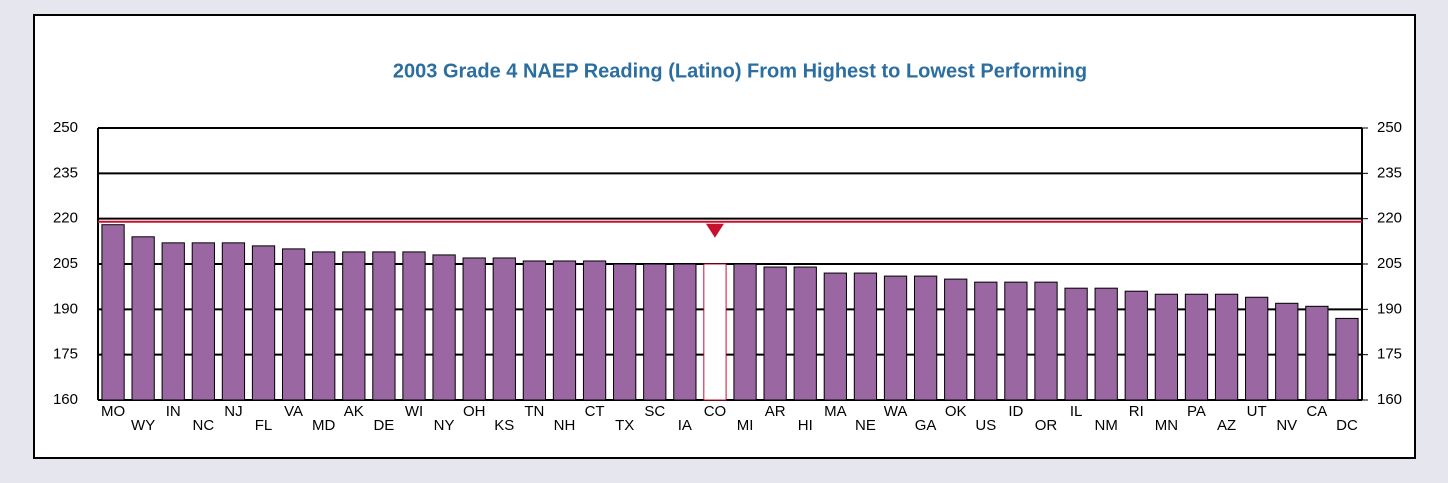 This screenshot has width=1448, height=483. Describe the element at coordinates (293, 411) in the screenshot. I see `x-tick-label: VA` at that location.